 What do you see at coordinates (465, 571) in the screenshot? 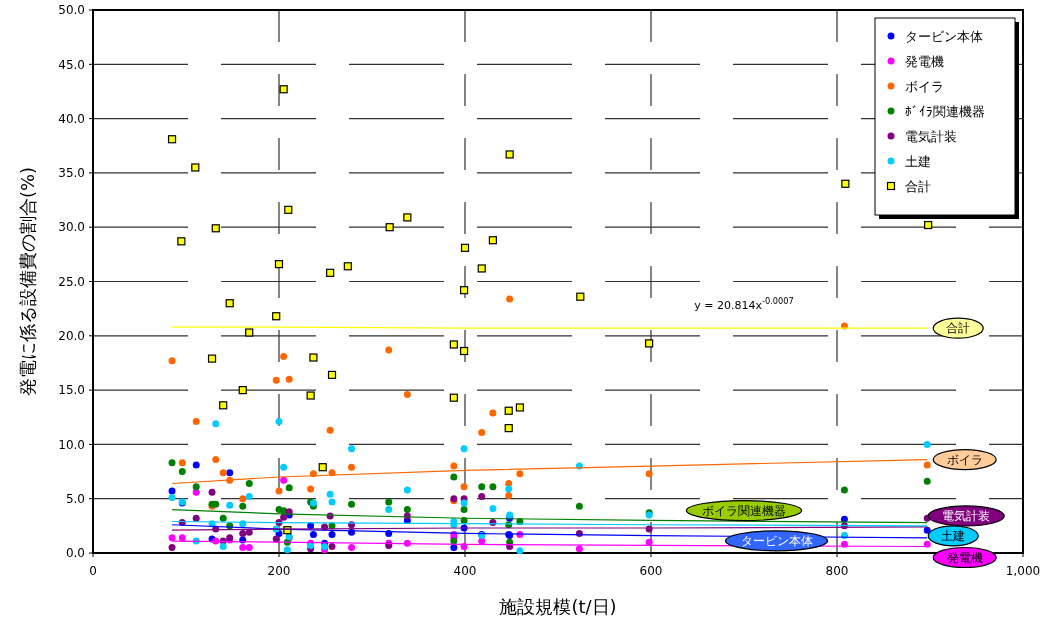
I see `x-tick-label: 400` at bounding box center [465, 571].